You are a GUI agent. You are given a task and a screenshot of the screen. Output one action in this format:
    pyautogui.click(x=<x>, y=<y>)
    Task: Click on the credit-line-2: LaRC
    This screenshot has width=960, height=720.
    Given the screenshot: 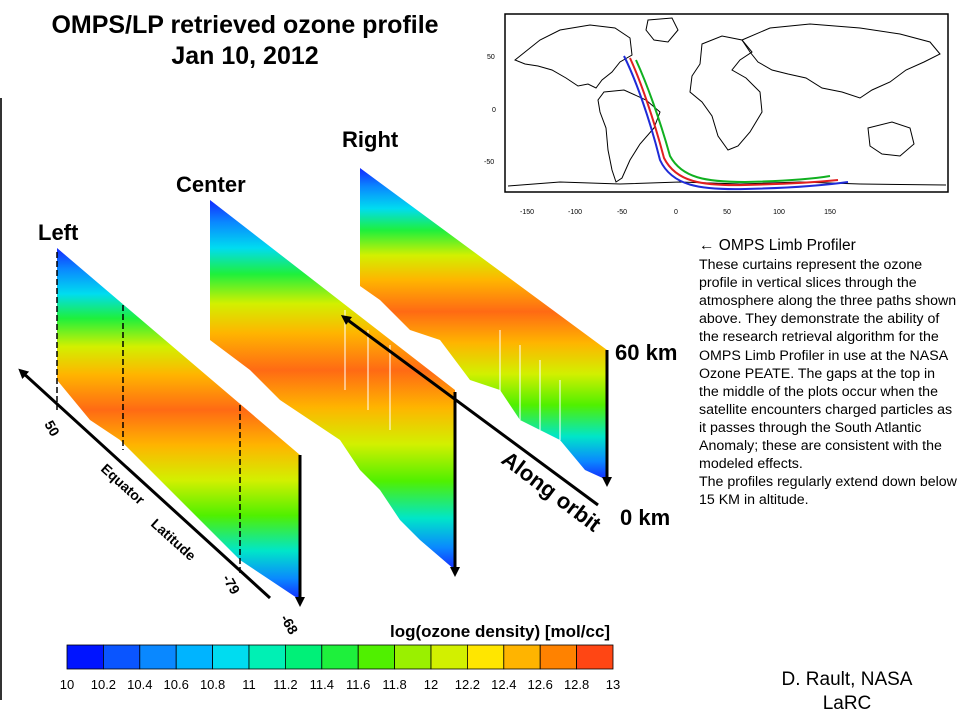 What is the action you would take?
    pyautogui.click(x=847, y=703)
    